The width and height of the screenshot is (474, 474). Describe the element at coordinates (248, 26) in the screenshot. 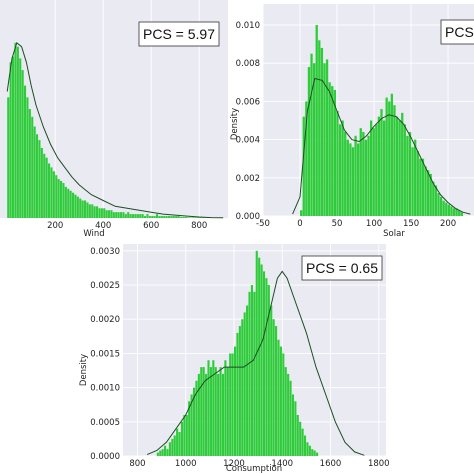

I see `y-tick-label: 0.010` at that location.